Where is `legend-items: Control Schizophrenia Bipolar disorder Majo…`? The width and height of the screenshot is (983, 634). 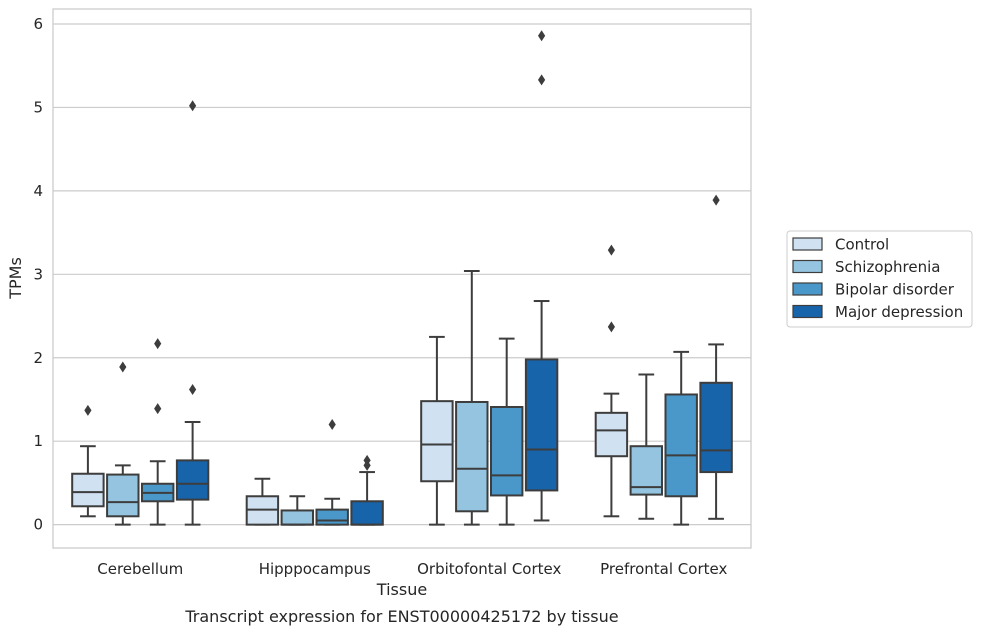 legend-items: Control Schizophrenia Bipolar disorder Majo… is located at coordinates (877, 278).